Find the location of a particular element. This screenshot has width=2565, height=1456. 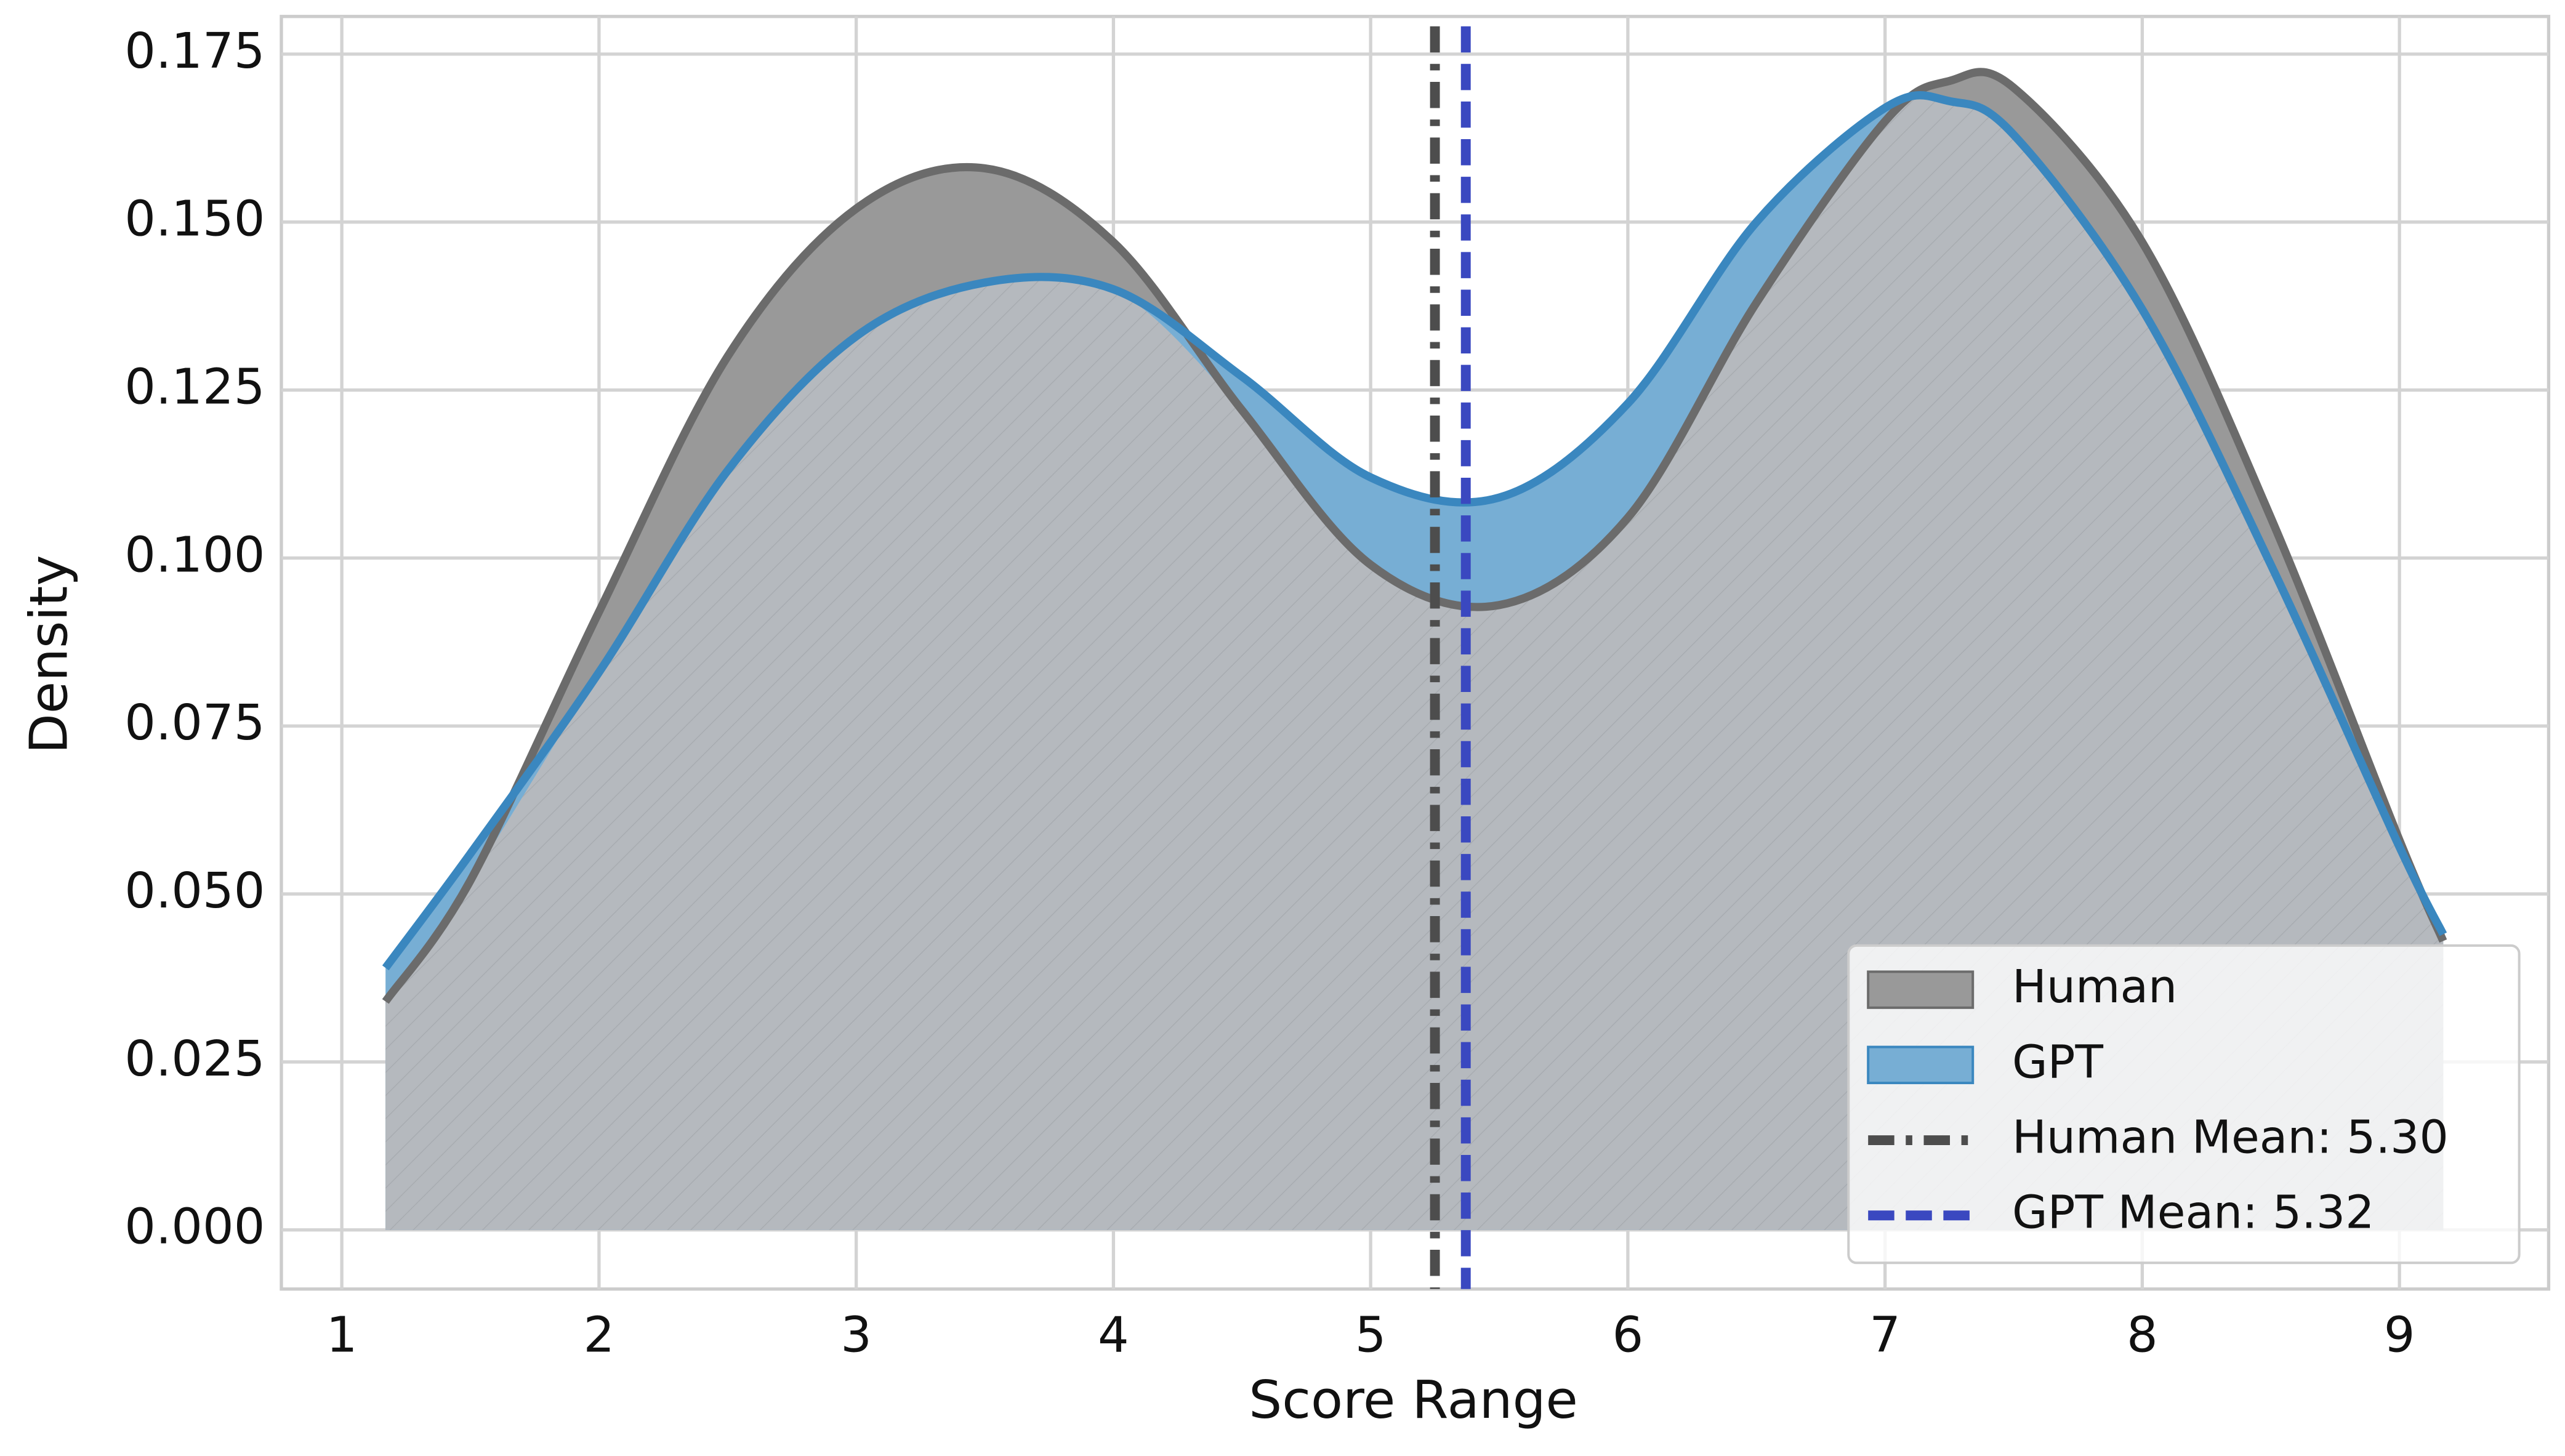

x-tick-label: 1 is located at coordinates (342, 1335).